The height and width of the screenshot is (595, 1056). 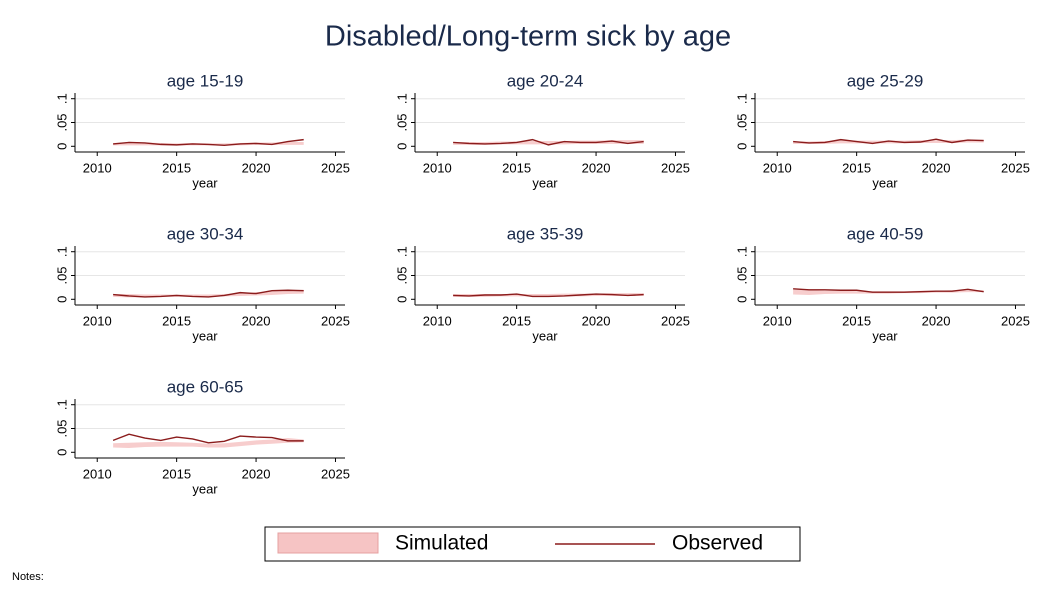 I want to click on panel-title: age 25-29, so click(x=885, y=80).